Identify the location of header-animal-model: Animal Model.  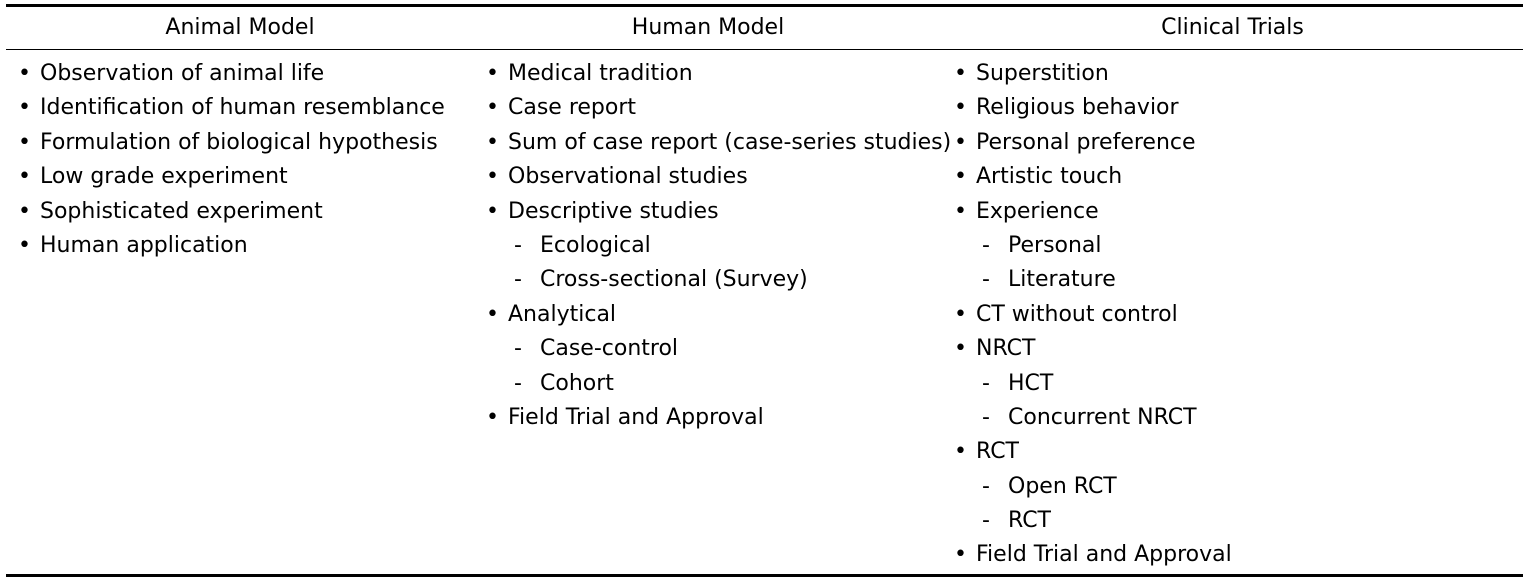
(240, 27).